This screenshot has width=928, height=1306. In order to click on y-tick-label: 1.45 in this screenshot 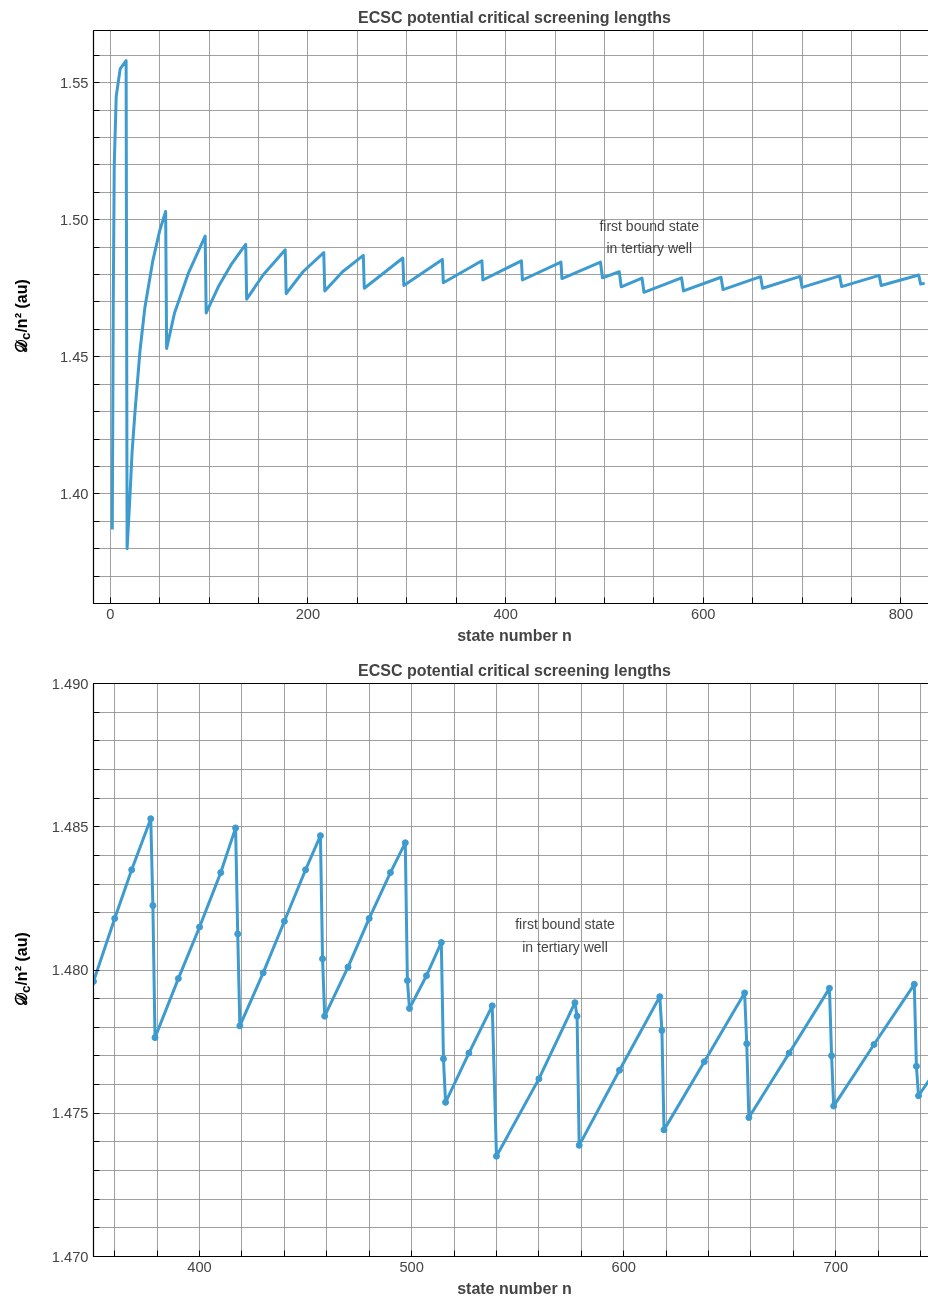, I will do `click(74, 356)`.